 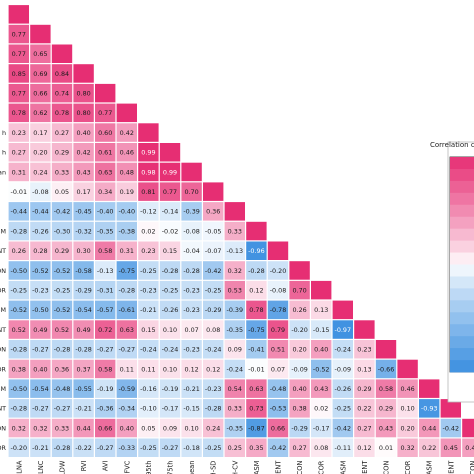 What do you see at coordinates (365, 467) in the screenshot?
I see `x-tick-label: HV-ENT` at bounding box center [365, 467].